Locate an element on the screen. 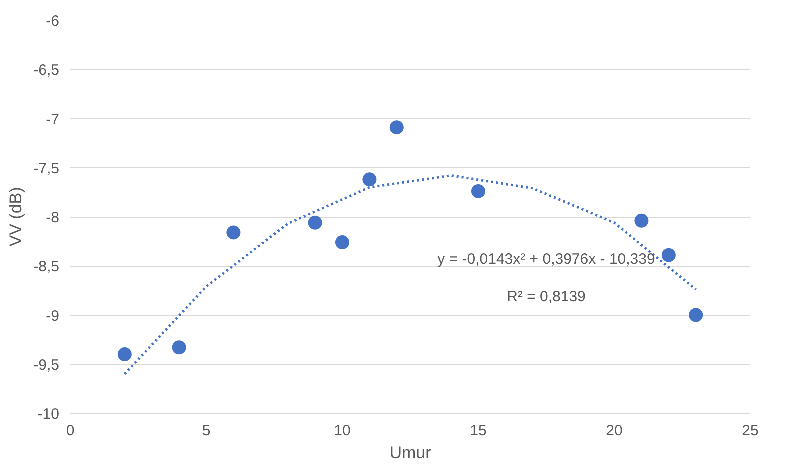 The height and width of the screenshot is (470, 785). y-tick-label: -9 is located at coordinates (53, 316).